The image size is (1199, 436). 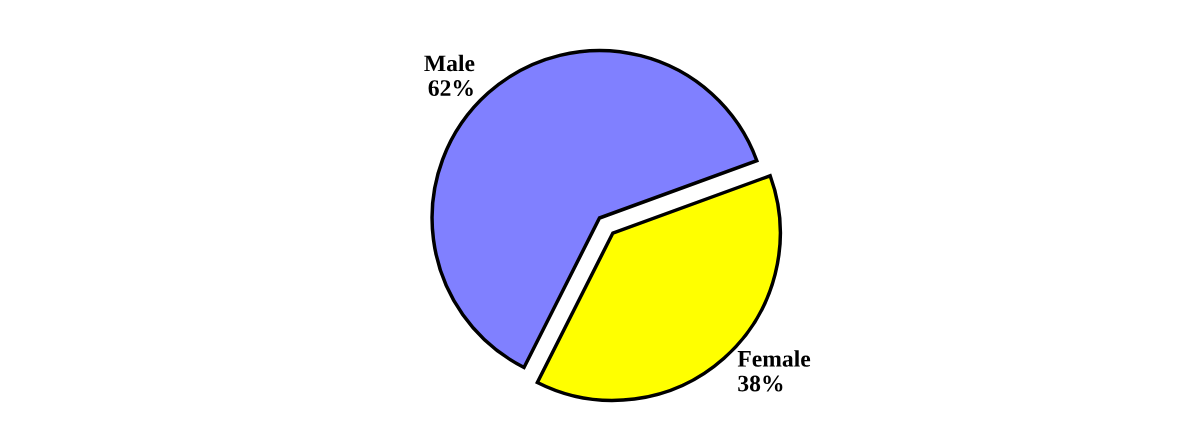 What do you see at coordinates (449, 63) in the screenshot?
I see `slice-label: Male` at bounding box center [449, 63].